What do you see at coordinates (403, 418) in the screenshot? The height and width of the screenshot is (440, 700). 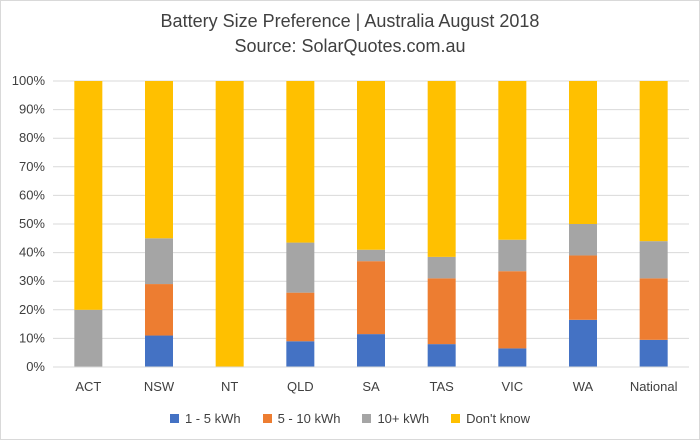 I see `legend-label: 10+ kWh` at bounding box center [403, 418].